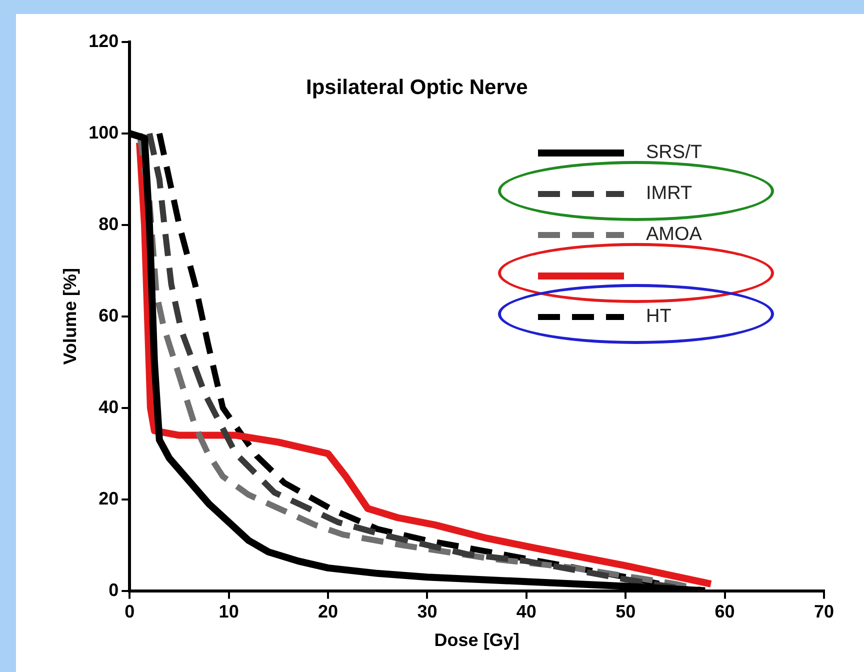 The height and width of the screenshot is (672, 864). What do you see at coordinates (108, 224) in the screenshot?
I see `y-tick-label: 80` at bounding box center [108, 224].